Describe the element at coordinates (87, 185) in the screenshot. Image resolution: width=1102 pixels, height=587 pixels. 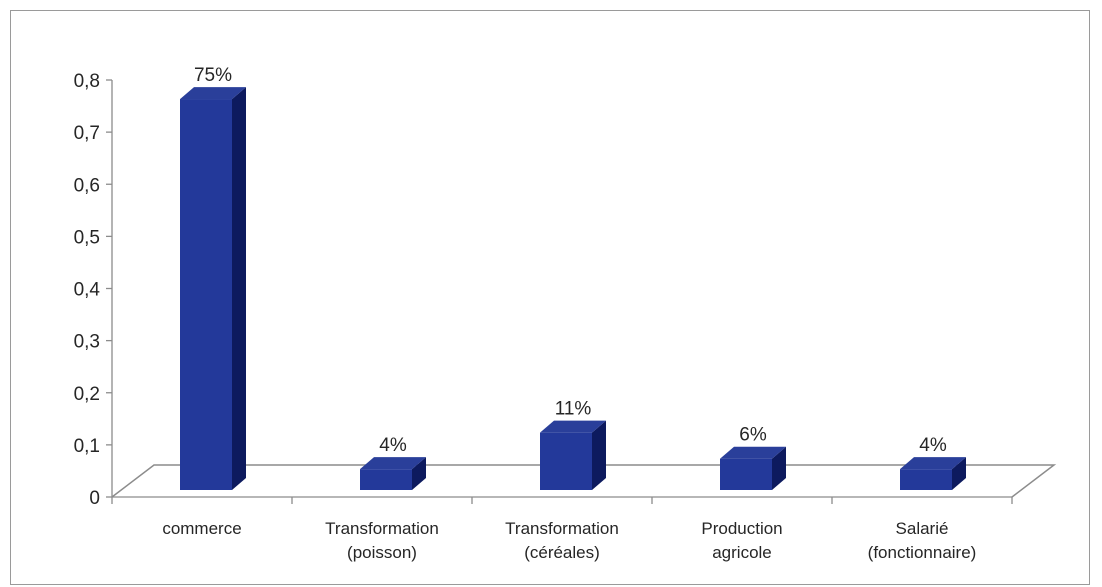
I see `y-tick-label: 0,6` at that location.